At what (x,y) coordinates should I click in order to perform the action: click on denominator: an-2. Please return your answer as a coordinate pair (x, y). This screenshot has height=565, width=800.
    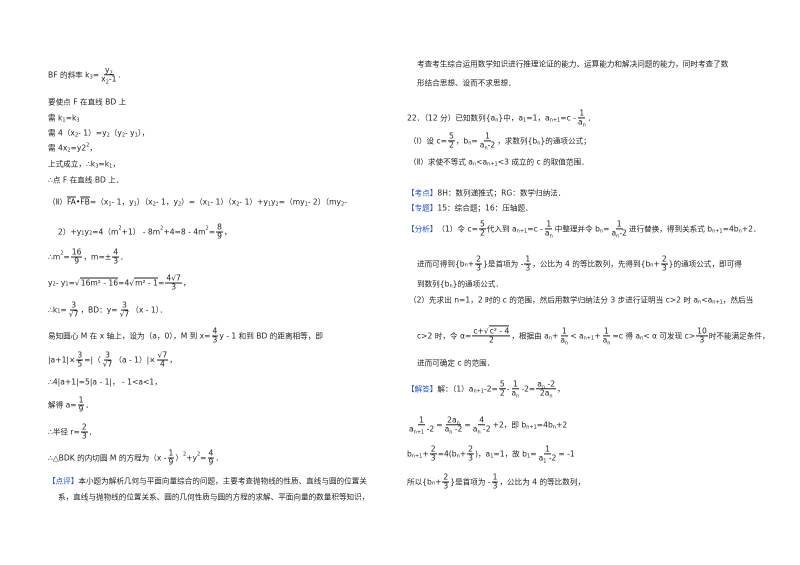
    Looking at the image, I should click on (487, 146).